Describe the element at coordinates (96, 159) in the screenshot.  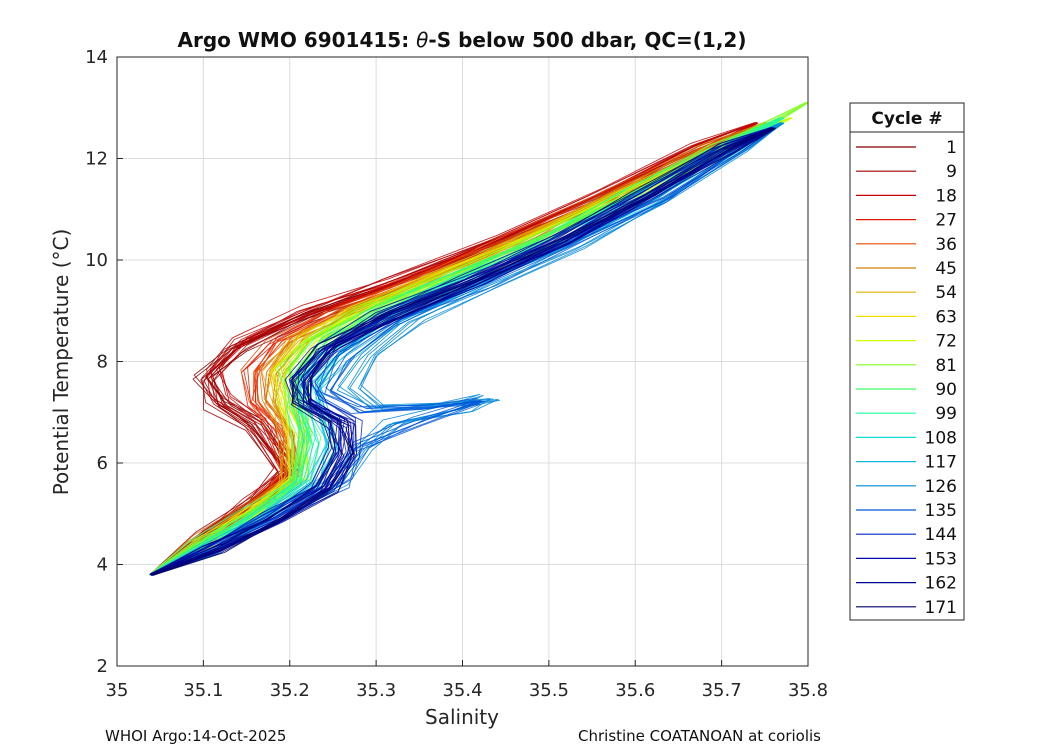
I see `y-tick-label: 12` at that location.